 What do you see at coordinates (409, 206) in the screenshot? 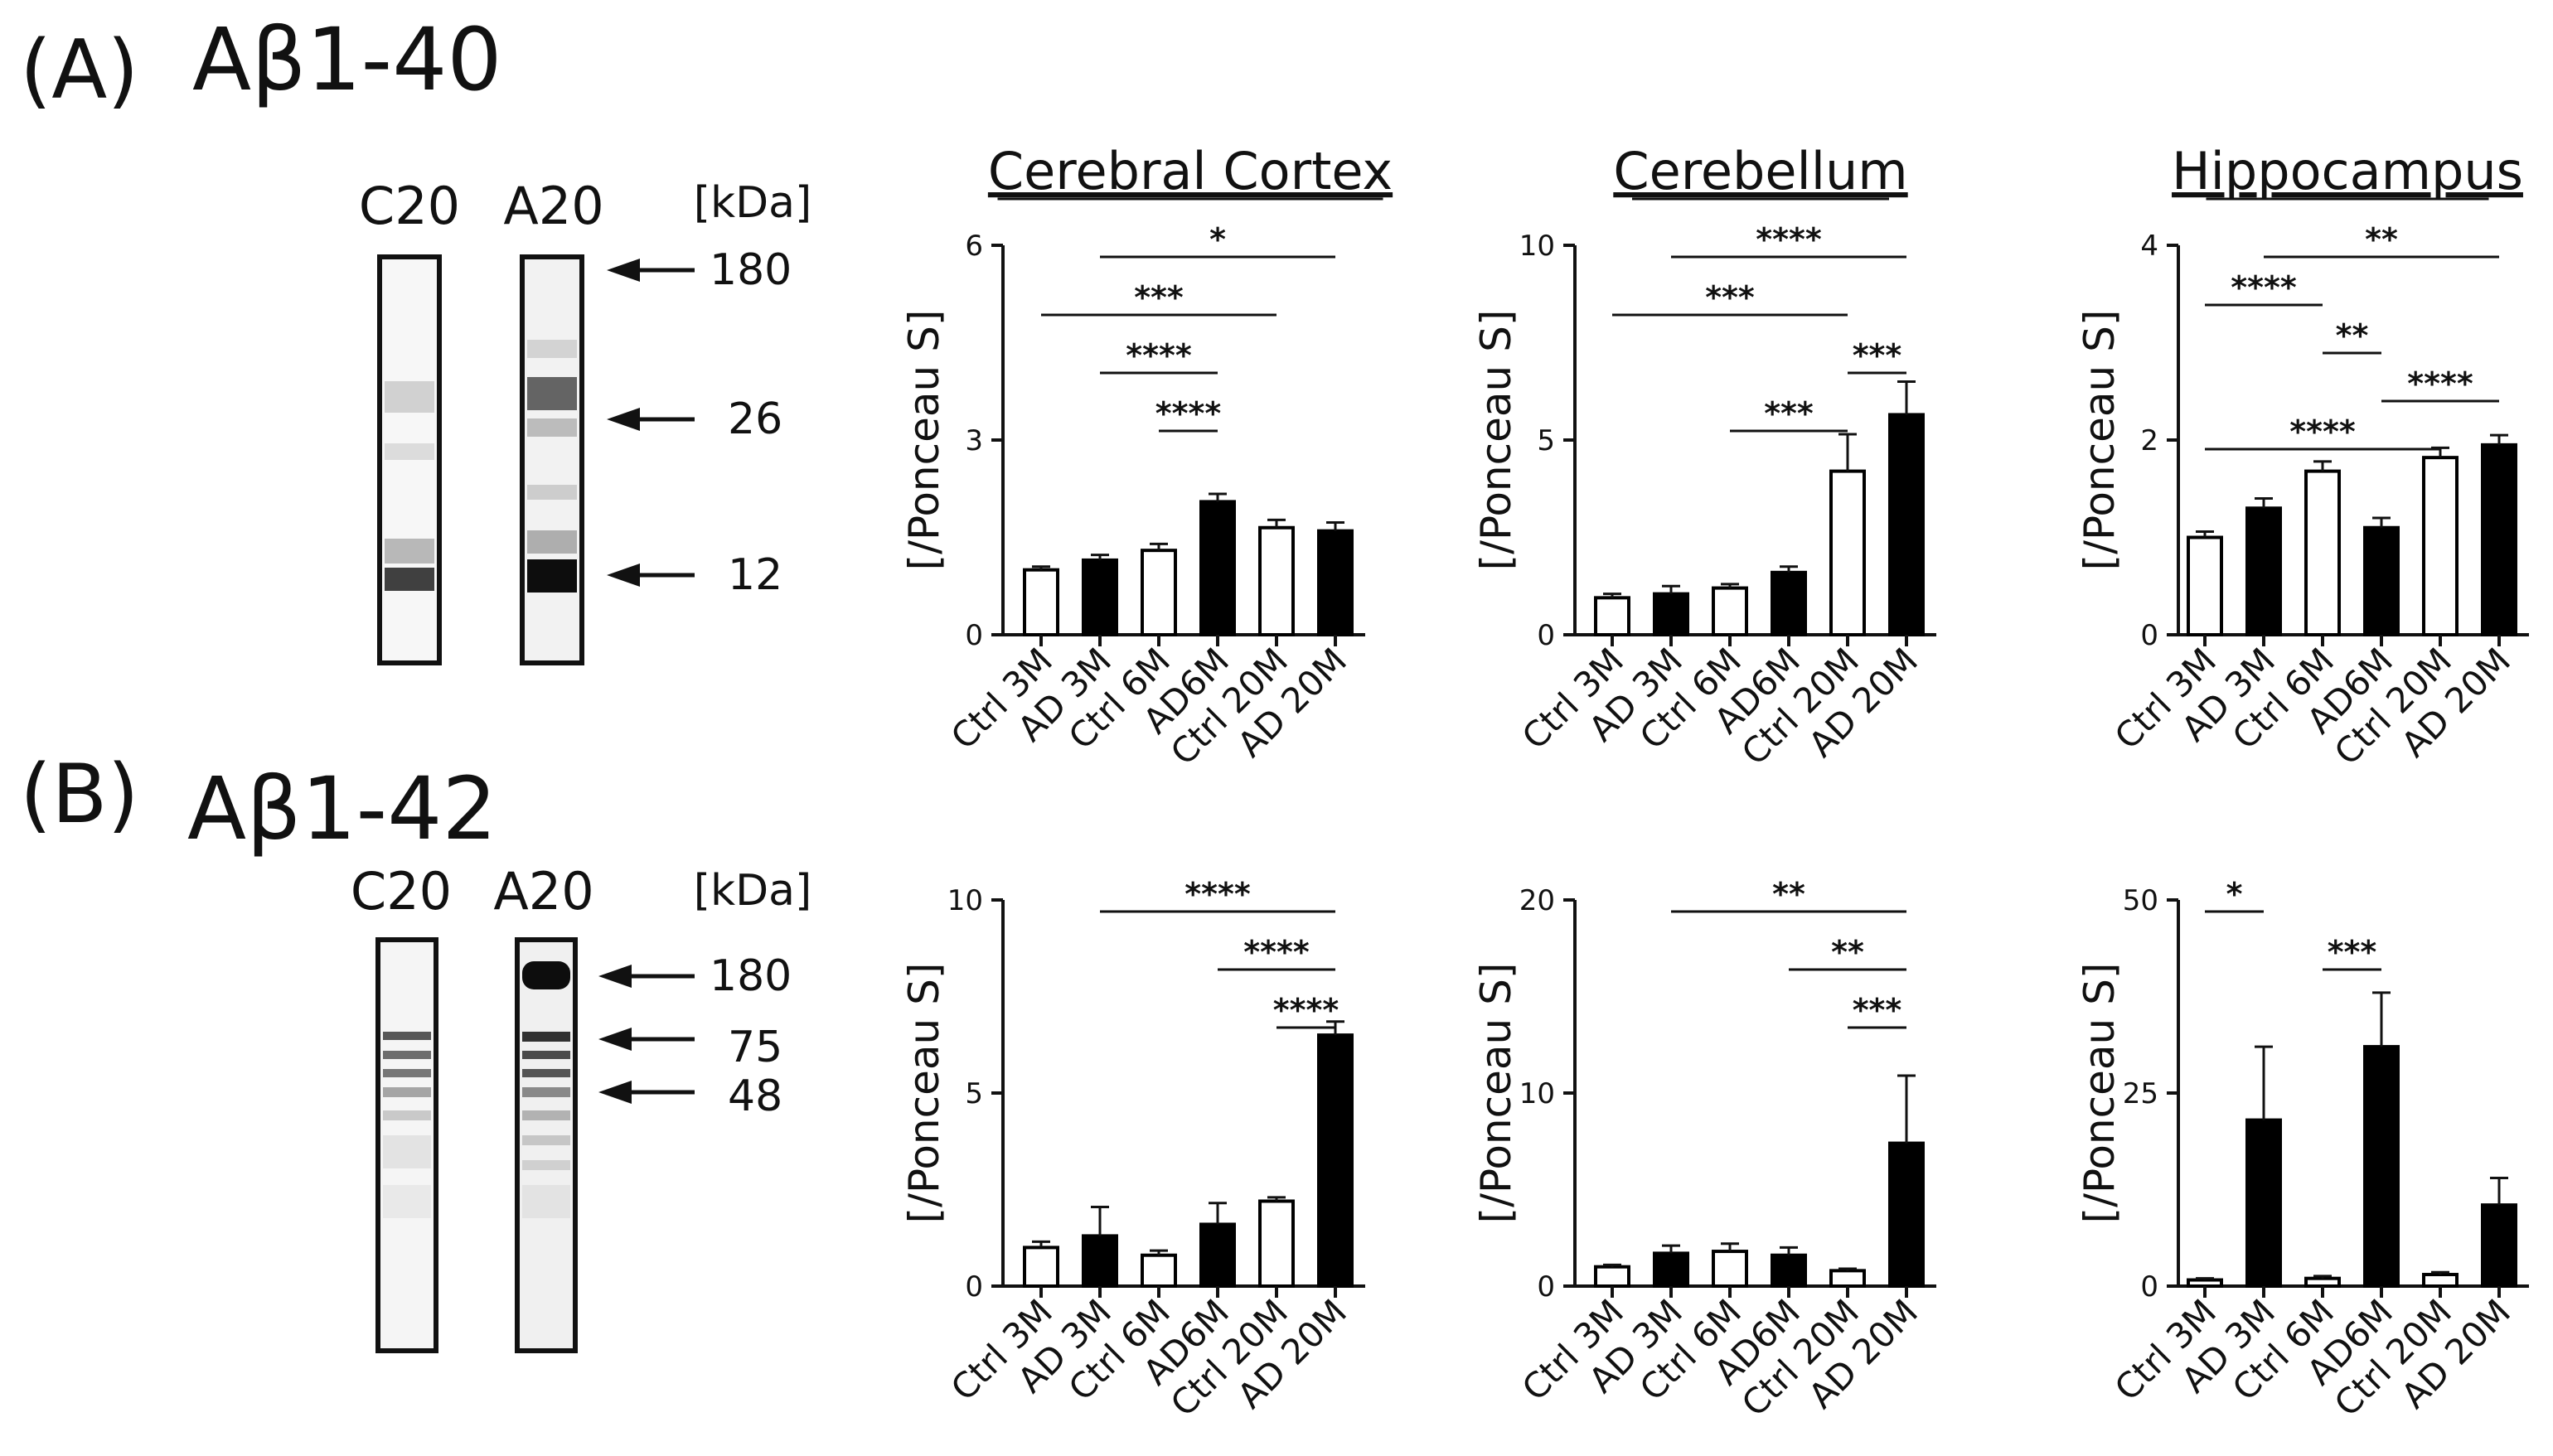
I see `blot-a-lane-1-label: C20` at bounding box center [409, 206].